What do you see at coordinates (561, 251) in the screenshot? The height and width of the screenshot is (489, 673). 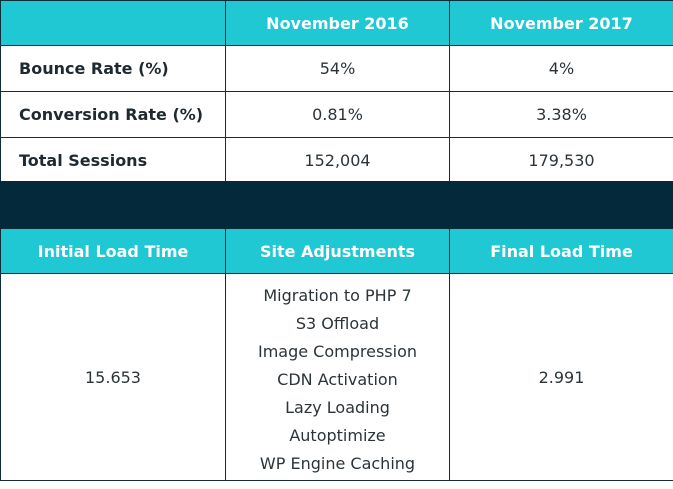 I see `header-final-load-time: Final Load Time` at bounding box center [561, 251].